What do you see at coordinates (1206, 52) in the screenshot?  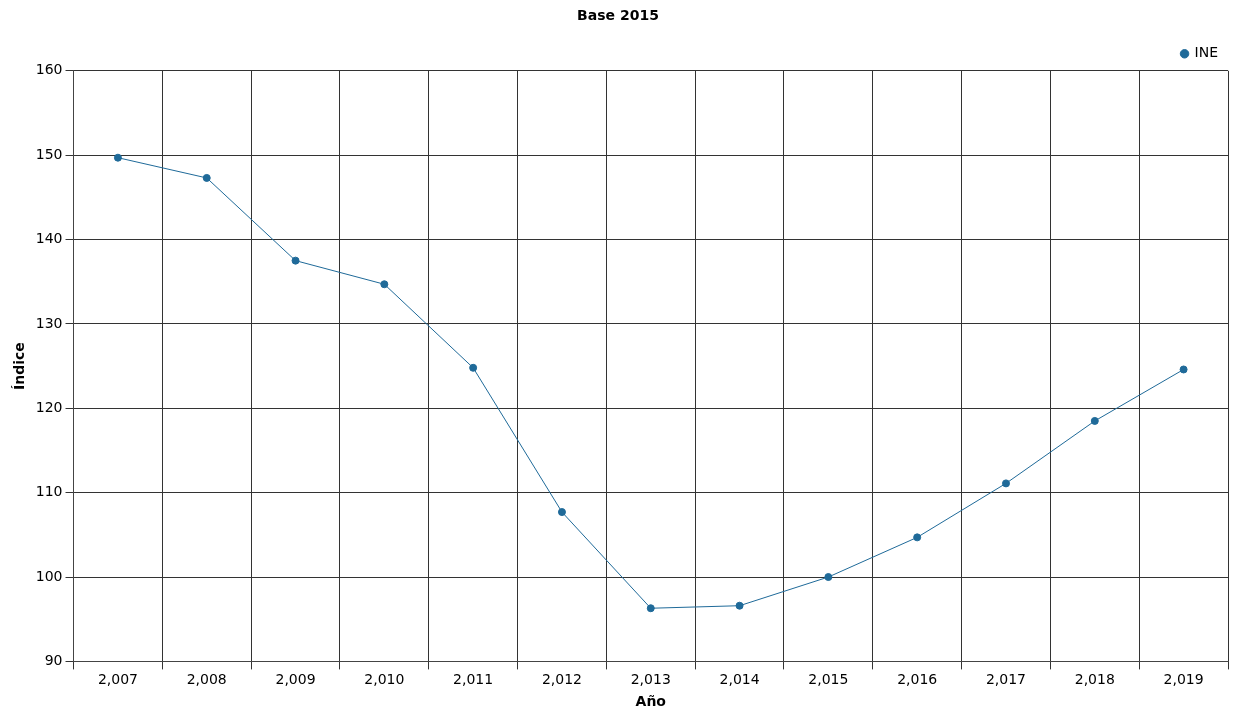 I see `legend-label: INE` at bounding box center [1206, 52].